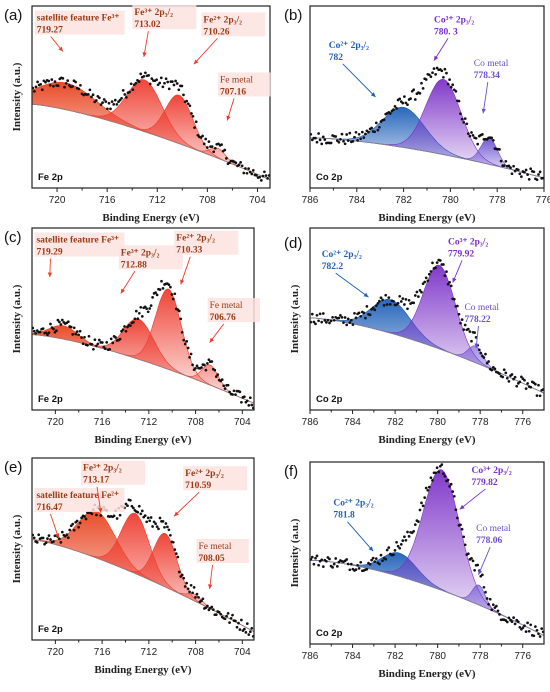 The width and height of the screenshot is (550, 692). I want to click on peak-value: 706.76, so click(223, 318).